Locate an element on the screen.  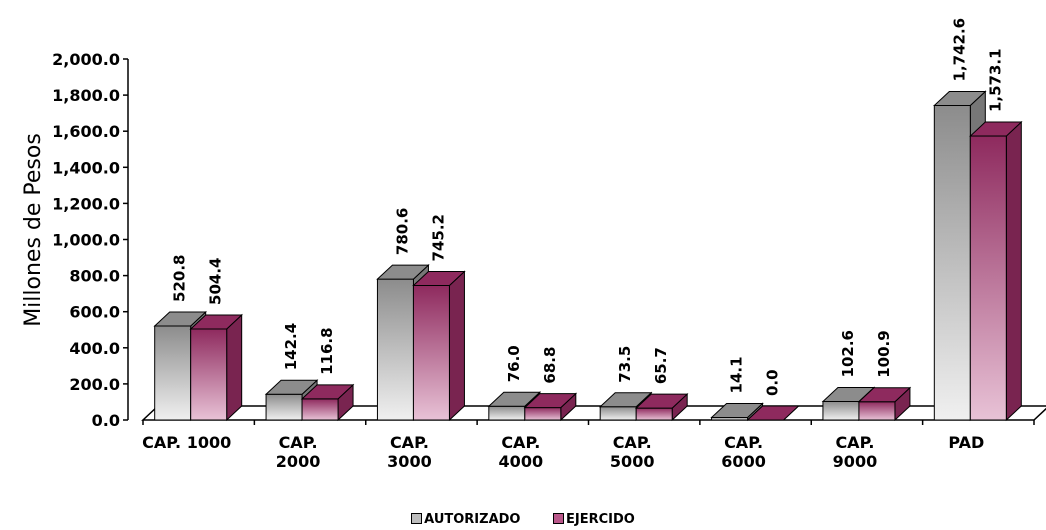
legend-label-ejercido: EJERCIDO is located at coordinates (600, 519).